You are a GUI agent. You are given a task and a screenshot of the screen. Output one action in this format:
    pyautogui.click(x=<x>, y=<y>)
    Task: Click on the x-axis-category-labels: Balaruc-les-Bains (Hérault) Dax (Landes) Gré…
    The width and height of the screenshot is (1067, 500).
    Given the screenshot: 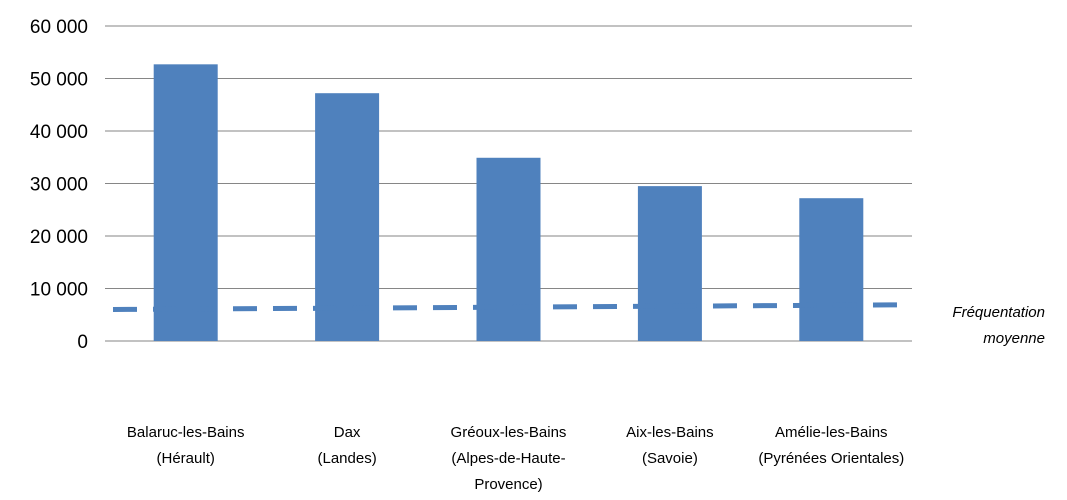 What is the action you would take?
    pyautogui.click(x=515, y=458)
    